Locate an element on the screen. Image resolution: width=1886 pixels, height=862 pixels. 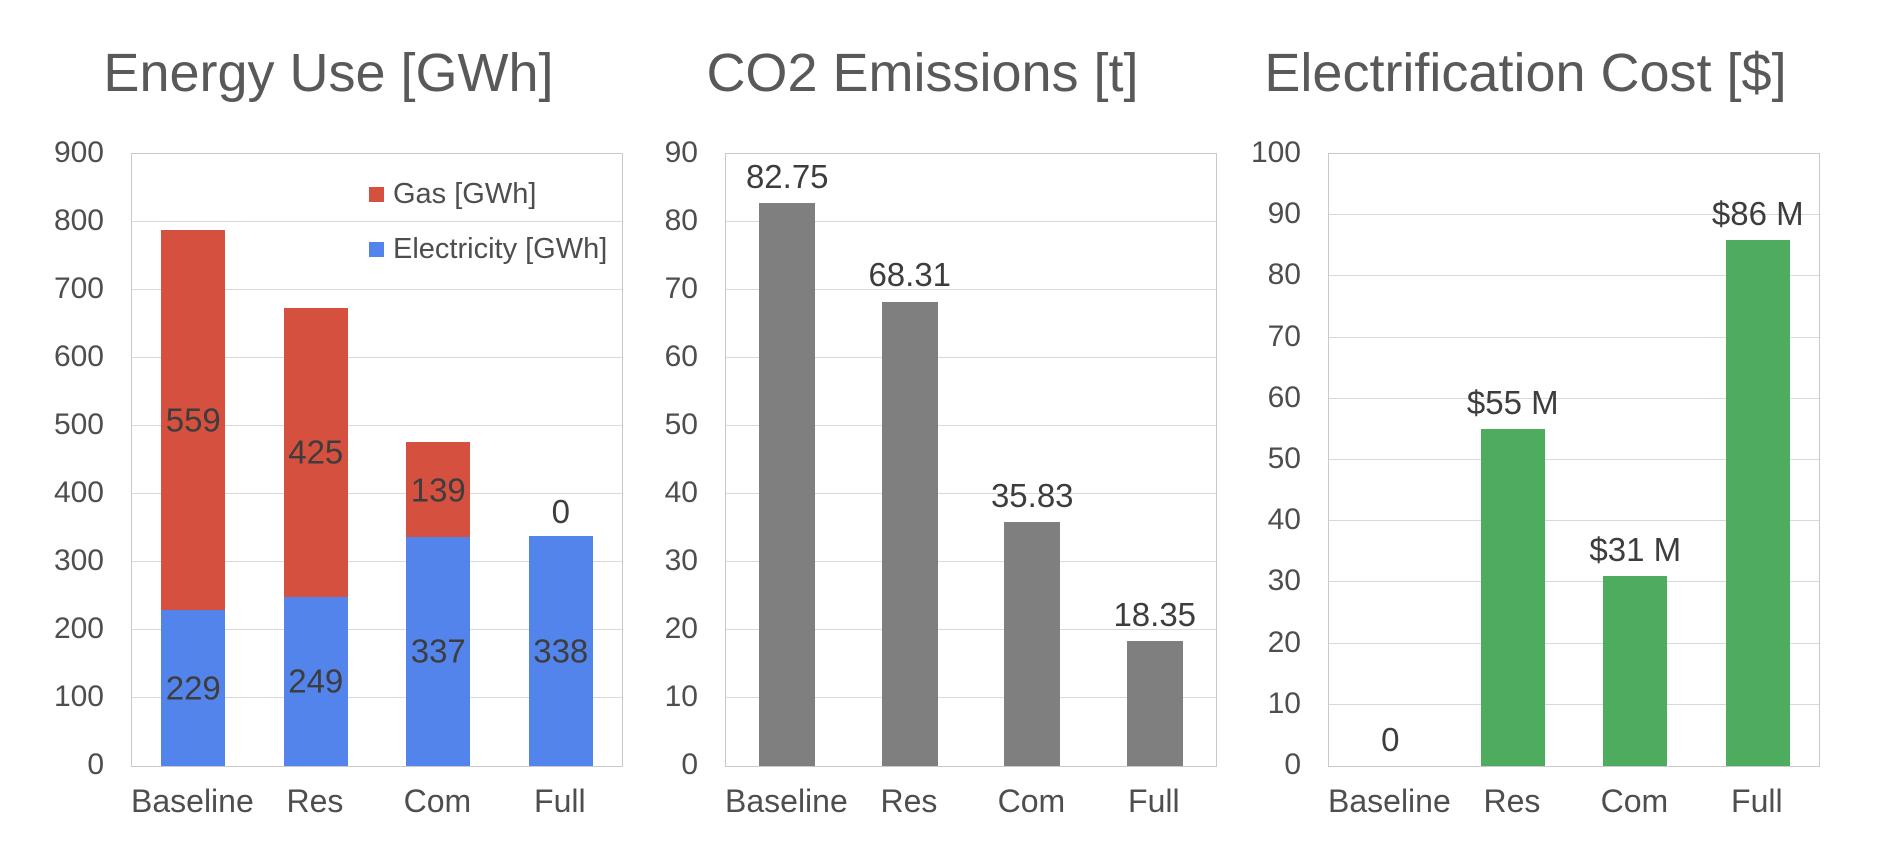
bar-electricity-gwh-baseline is located at coordinates (193, 688).